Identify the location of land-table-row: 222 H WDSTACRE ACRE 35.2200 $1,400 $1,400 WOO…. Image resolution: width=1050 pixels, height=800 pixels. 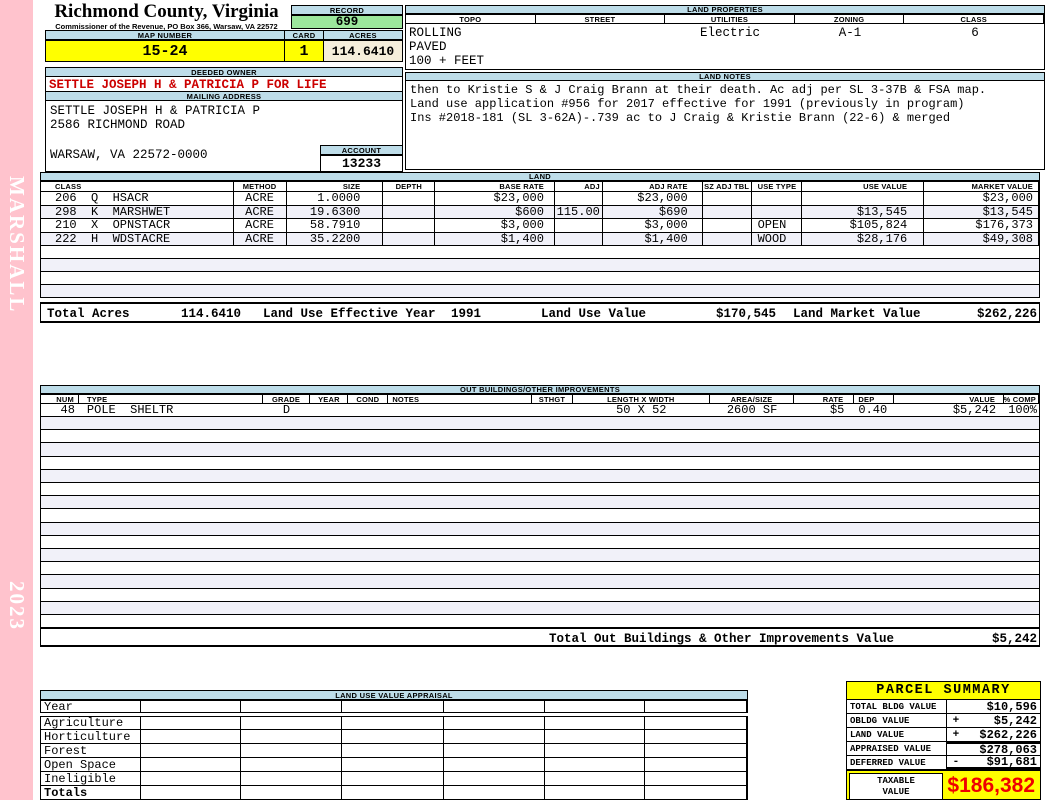
(540, 239).